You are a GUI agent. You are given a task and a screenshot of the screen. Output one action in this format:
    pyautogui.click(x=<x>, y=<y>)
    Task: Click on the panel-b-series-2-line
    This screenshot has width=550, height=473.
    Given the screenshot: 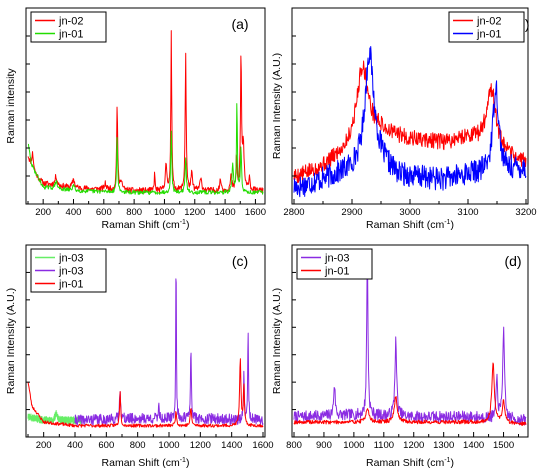 What is the action you would take?
    pyautogui.click(x=410, y=122)
    